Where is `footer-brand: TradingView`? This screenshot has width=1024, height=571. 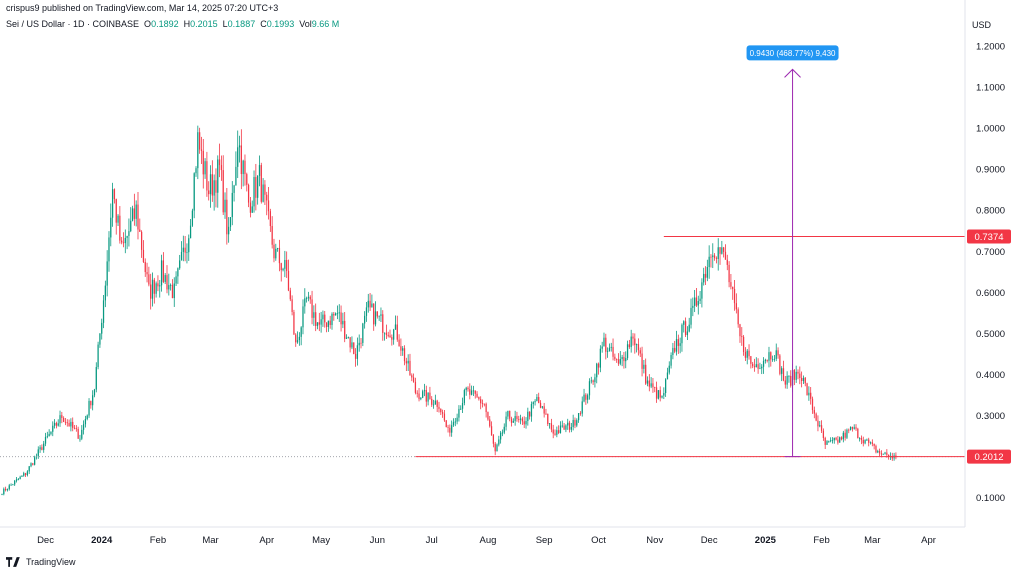
footer-brand: TradingView is located at coordinates (41, 562).